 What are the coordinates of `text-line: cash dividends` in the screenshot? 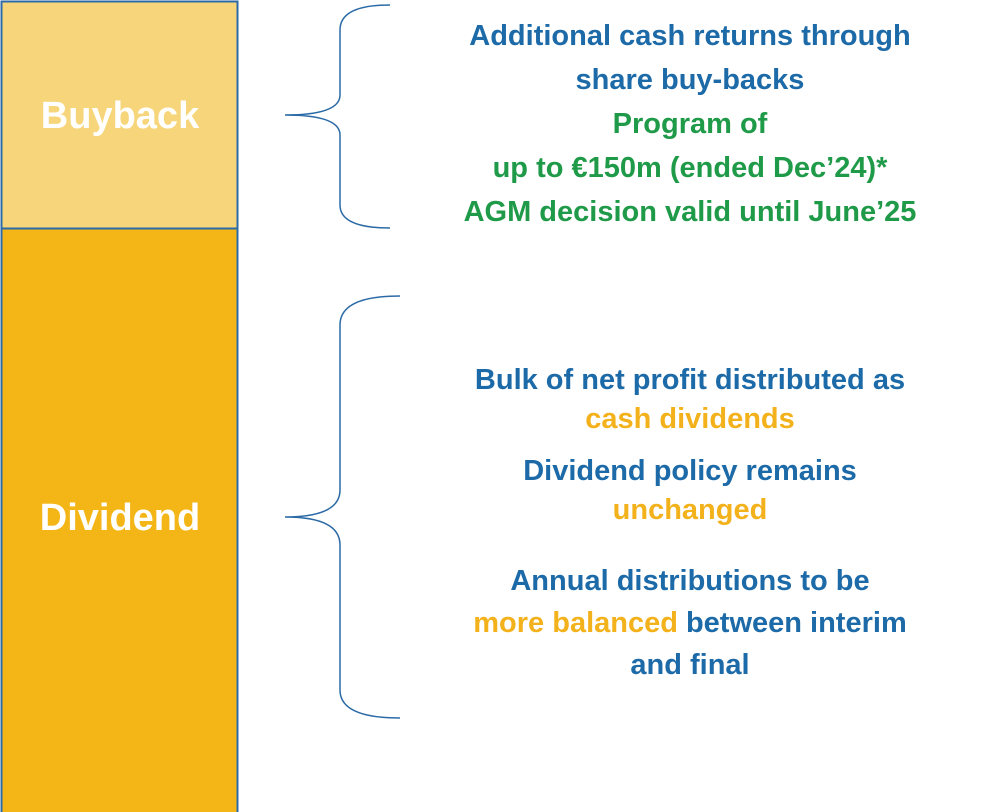 It's located at (690, 419).